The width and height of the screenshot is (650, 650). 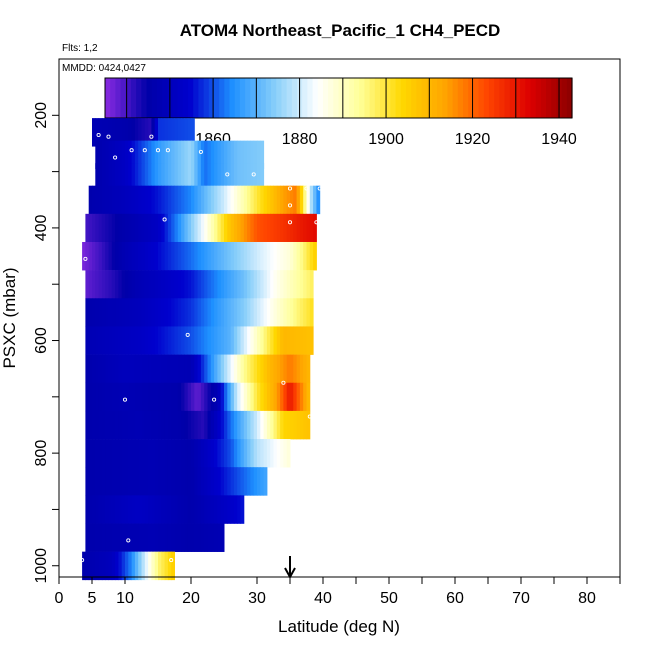 I want to click on y-tick-label: 800, so click(x=41, y=453).